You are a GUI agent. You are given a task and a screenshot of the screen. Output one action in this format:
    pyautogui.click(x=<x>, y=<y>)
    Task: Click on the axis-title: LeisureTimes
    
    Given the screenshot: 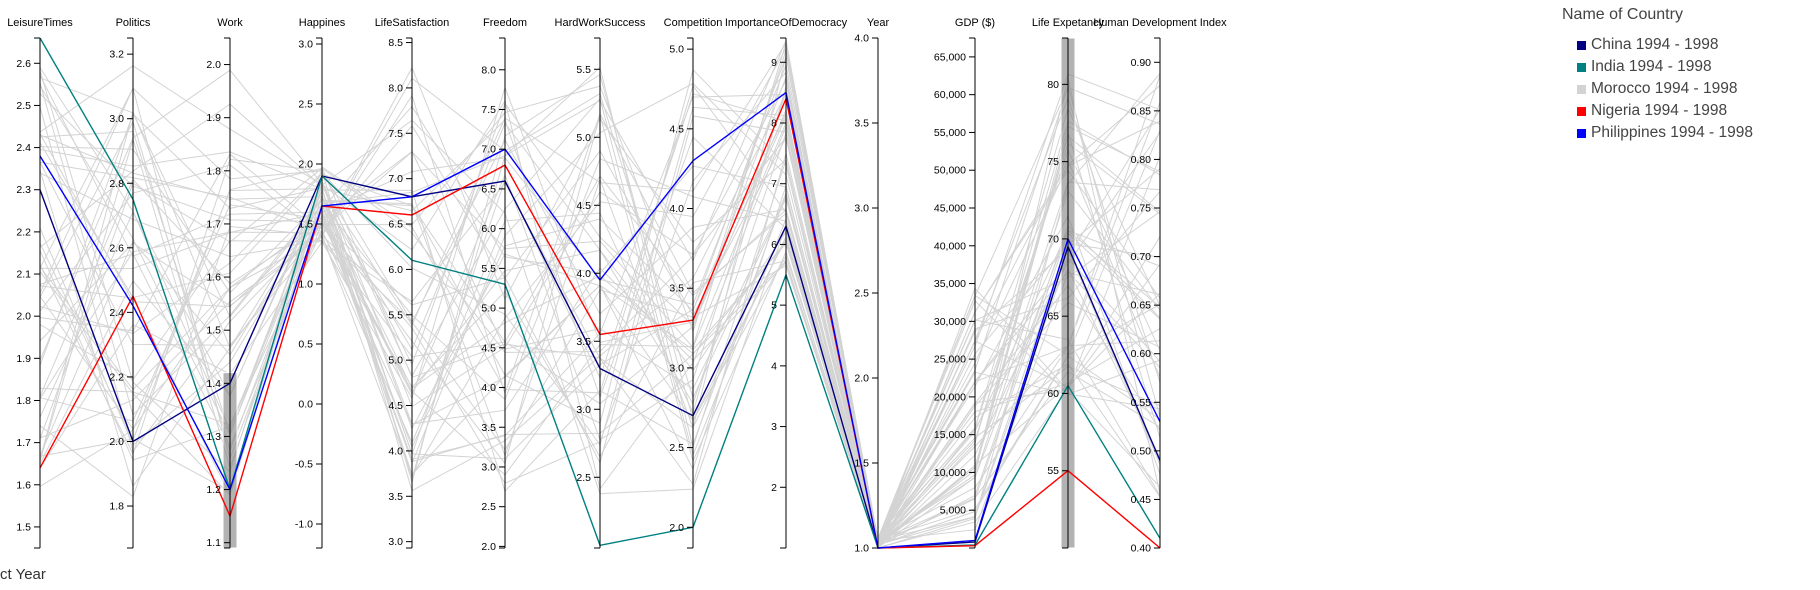 What is the action you would take?
    pyautogui.click(x=40, y=23)
    